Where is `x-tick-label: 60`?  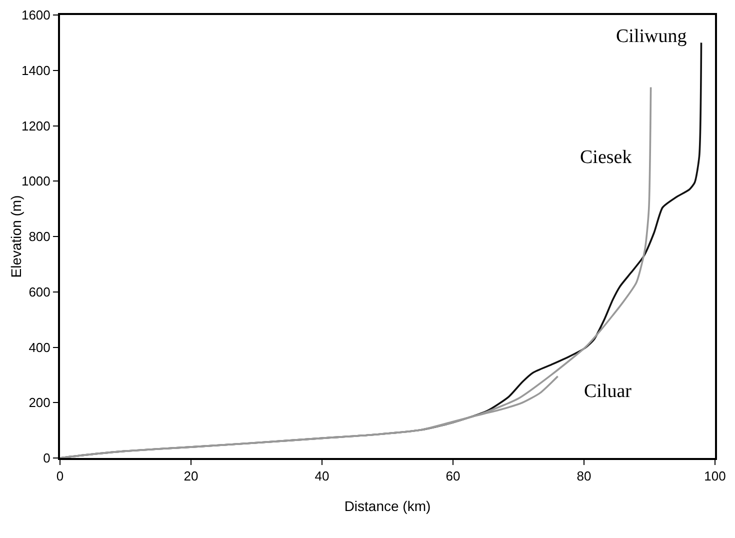 x-tick-label: 60 is located at coordinates (453, 476).